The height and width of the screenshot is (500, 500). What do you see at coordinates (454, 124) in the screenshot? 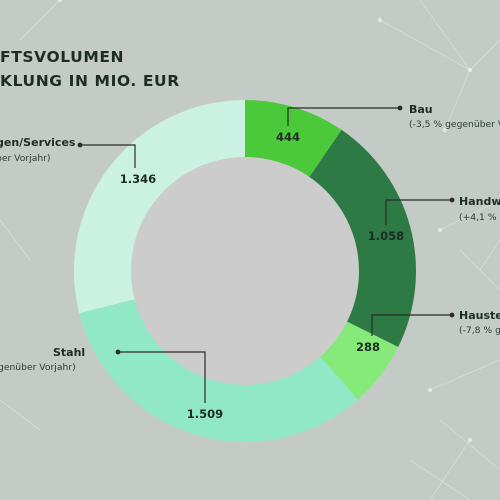
I see `annotation-bau-note: (-3,5 % gegenüber V` at bounding box center [454, 124].